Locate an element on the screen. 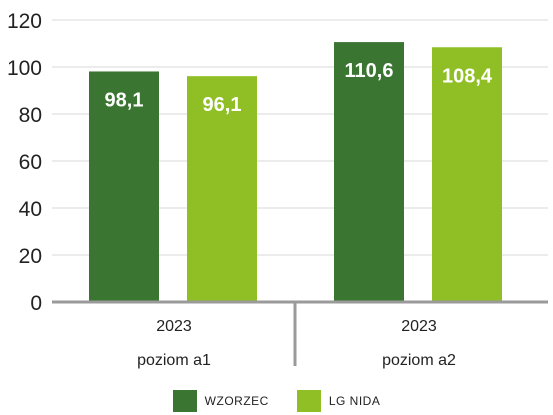 This screenshot has width=553, height=415. data-label: 98,1 is located at coordinates (124, 100).